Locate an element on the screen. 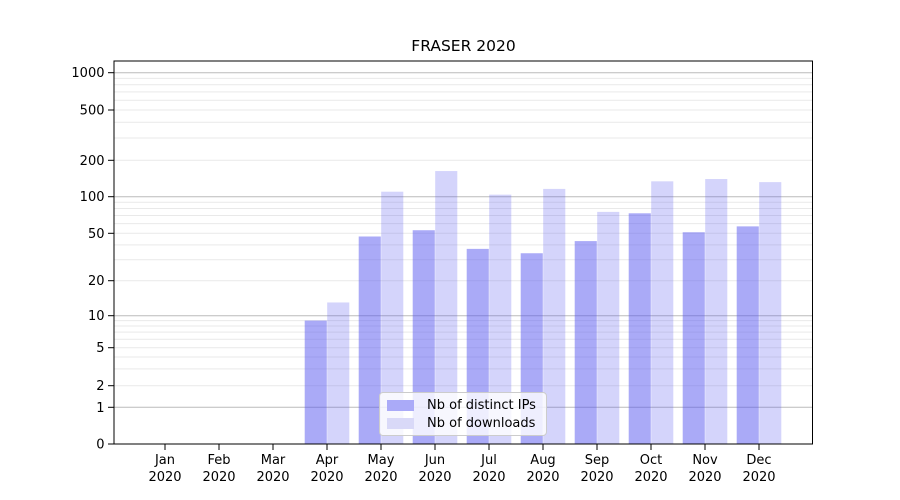 The height and width of the screenshot is (500, 900). x-tick-label: Aug 2020 is located at coordinates (542, 469).